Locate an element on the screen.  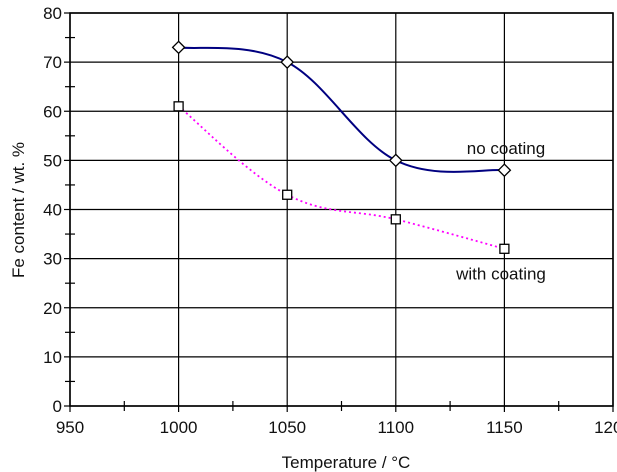
y-tick-label: 40 is located at coordinates (52, 210).